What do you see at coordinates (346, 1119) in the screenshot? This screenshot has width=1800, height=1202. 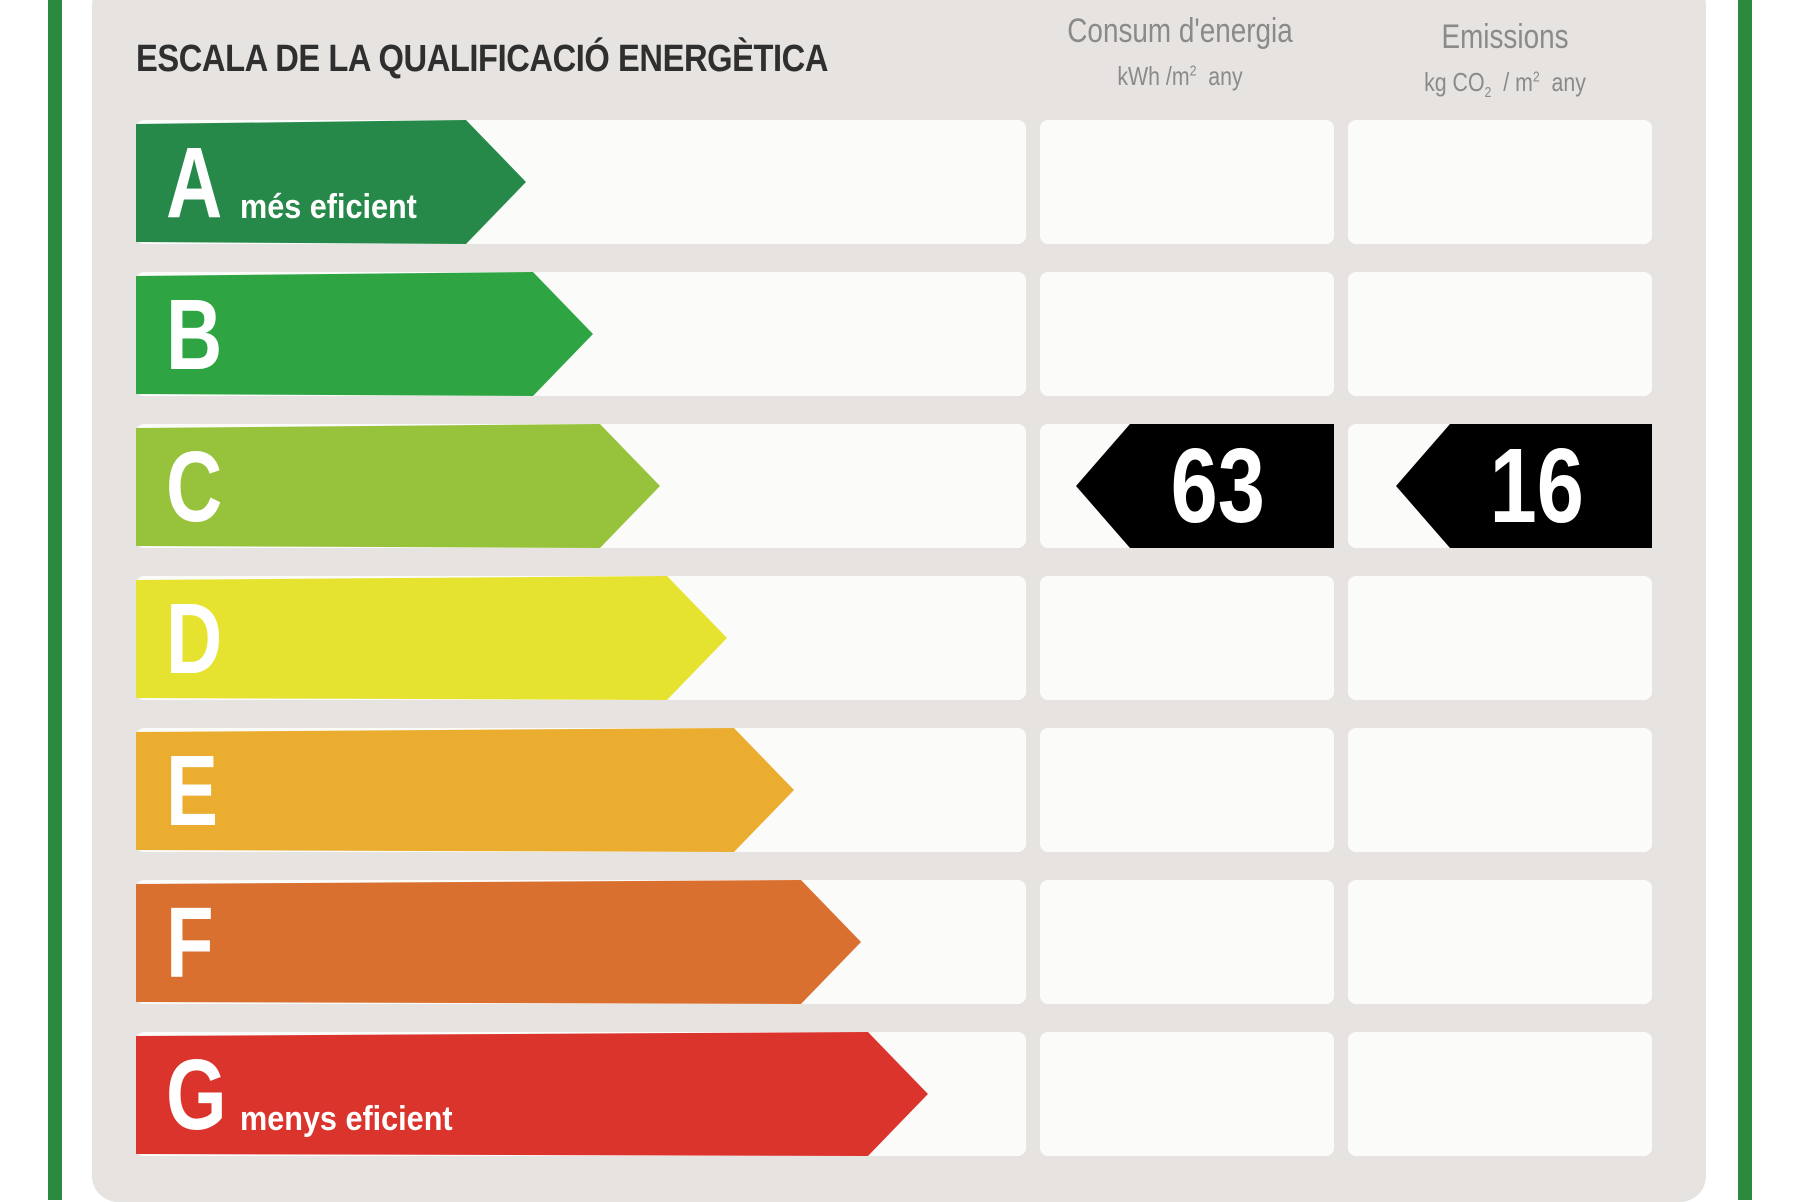 I see `class-sublabel: menys eficient` at bounding box center [346, 1119].